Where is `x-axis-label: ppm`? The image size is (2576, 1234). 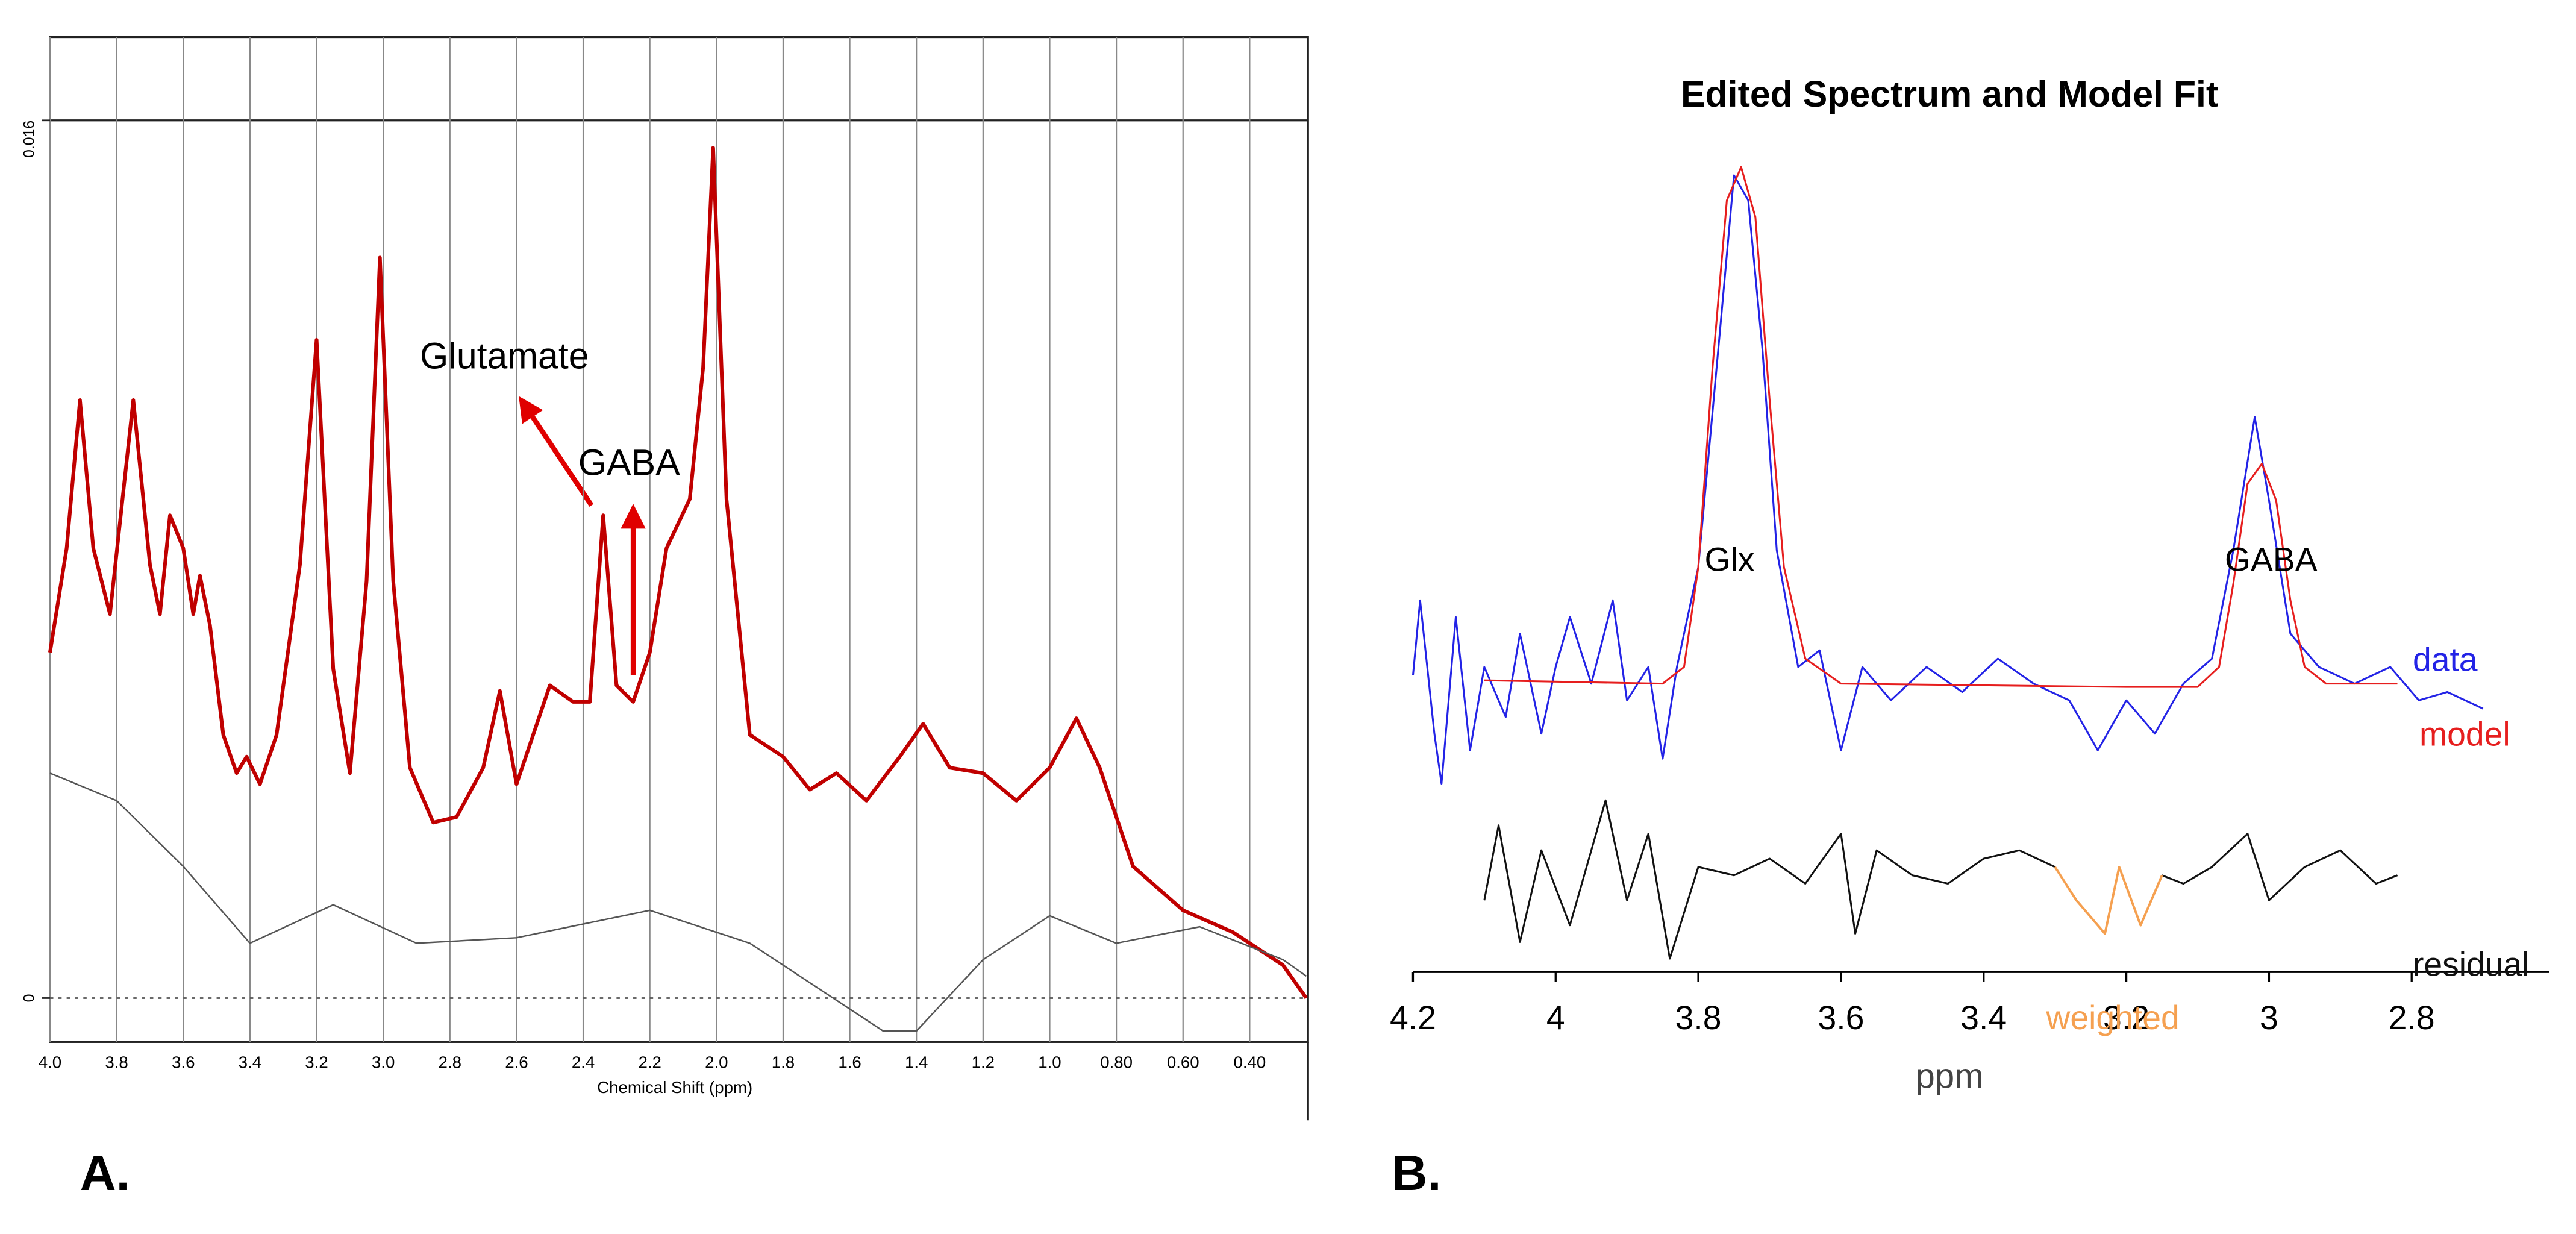 x-axis-label: ppm is located at coordinates (1950, 1075).